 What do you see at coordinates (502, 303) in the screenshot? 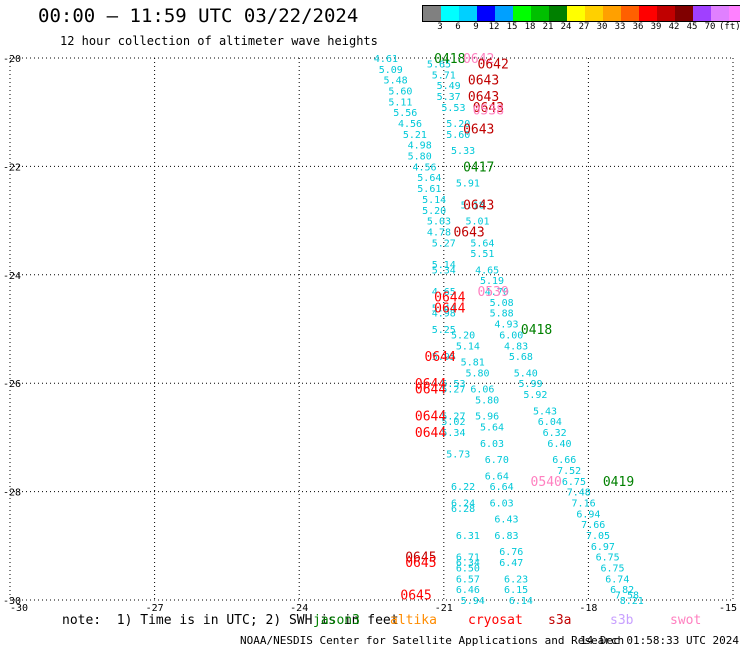
I see `wave-height-label: 5.08` at bounding box center [502, 303].